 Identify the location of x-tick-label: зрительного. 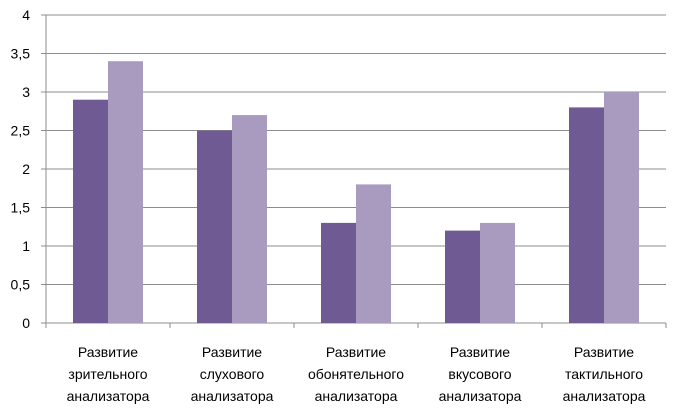
(108, 374).